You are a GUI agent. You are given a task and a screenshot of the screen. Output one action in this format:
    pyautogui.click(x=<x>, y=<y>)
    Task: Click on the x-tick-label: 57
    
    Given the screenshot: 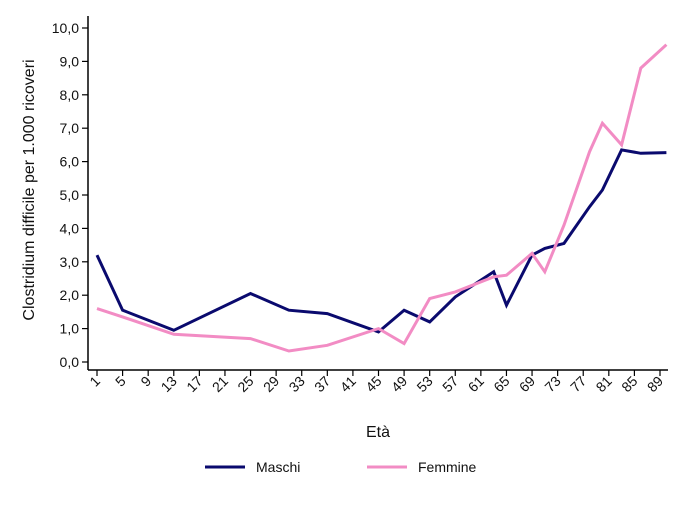 What is the action you would take?
    pyautogui.click(x=450, y=384)
    